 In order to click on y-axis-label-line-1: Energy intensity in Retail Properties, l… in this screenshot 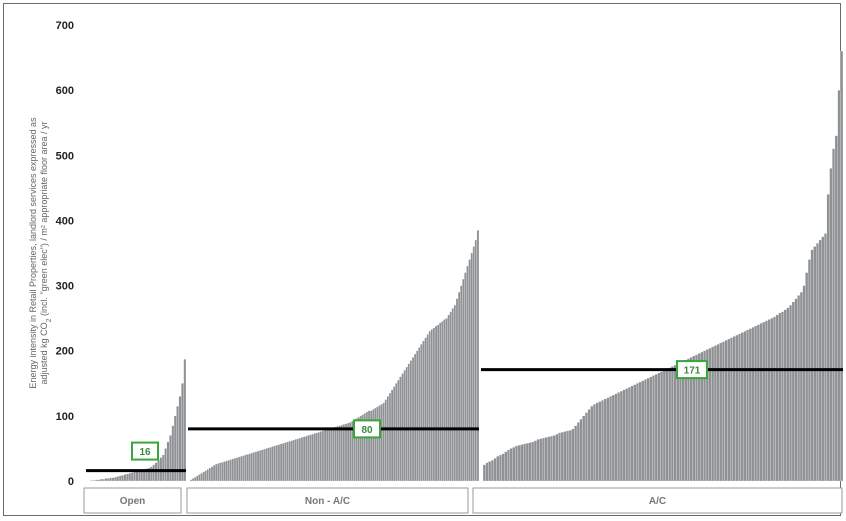, I will do `click(33, 253)`.